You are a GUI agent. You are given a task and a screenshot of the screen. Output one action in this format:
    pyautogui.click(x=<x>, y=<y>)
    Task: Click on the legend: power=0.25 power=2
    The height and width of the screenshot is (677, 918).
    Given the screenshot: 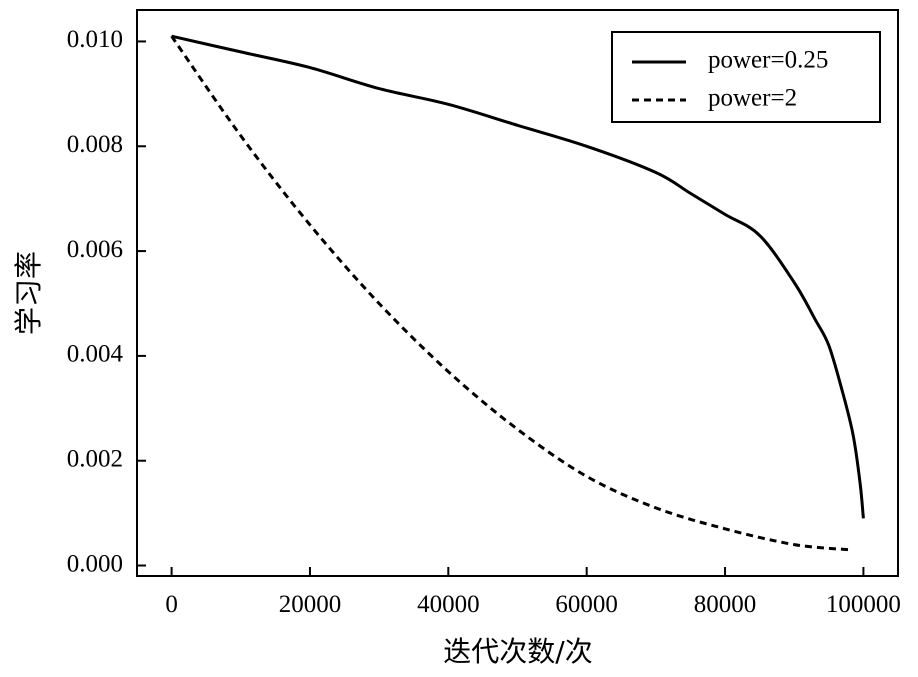 What is the action you would take?
    pyautogui.click(x=746, y=77)
    